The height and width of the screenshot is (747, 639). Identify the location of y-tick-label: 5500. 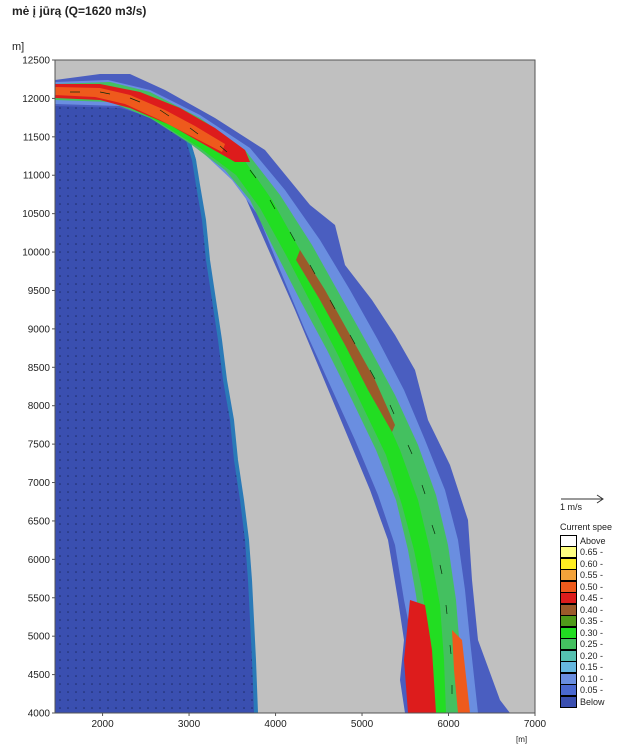
(39, 598).